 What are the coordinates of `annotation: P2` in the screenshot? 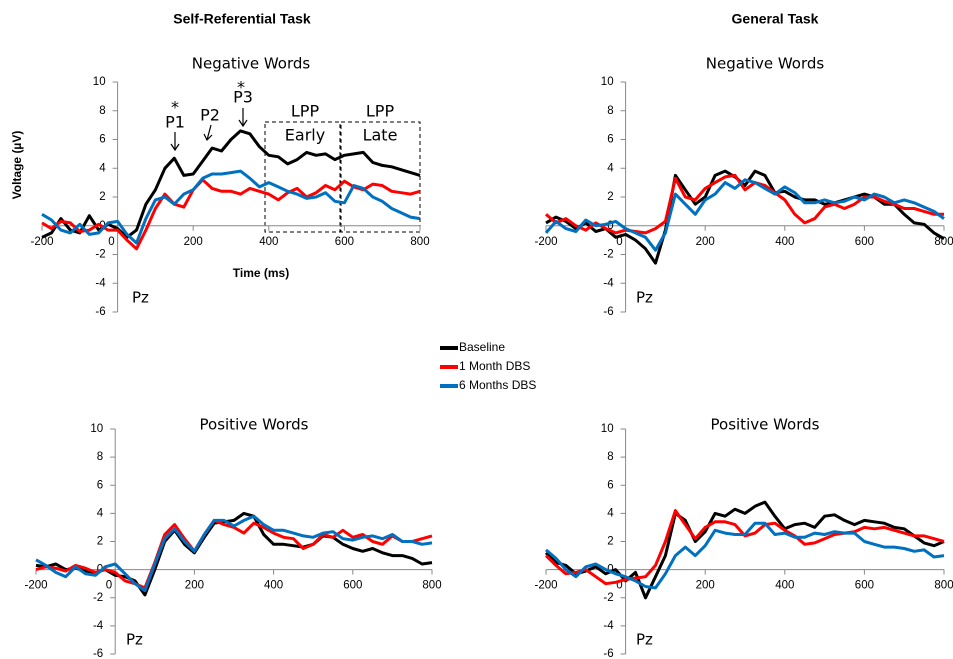 It's located at (210, 115).